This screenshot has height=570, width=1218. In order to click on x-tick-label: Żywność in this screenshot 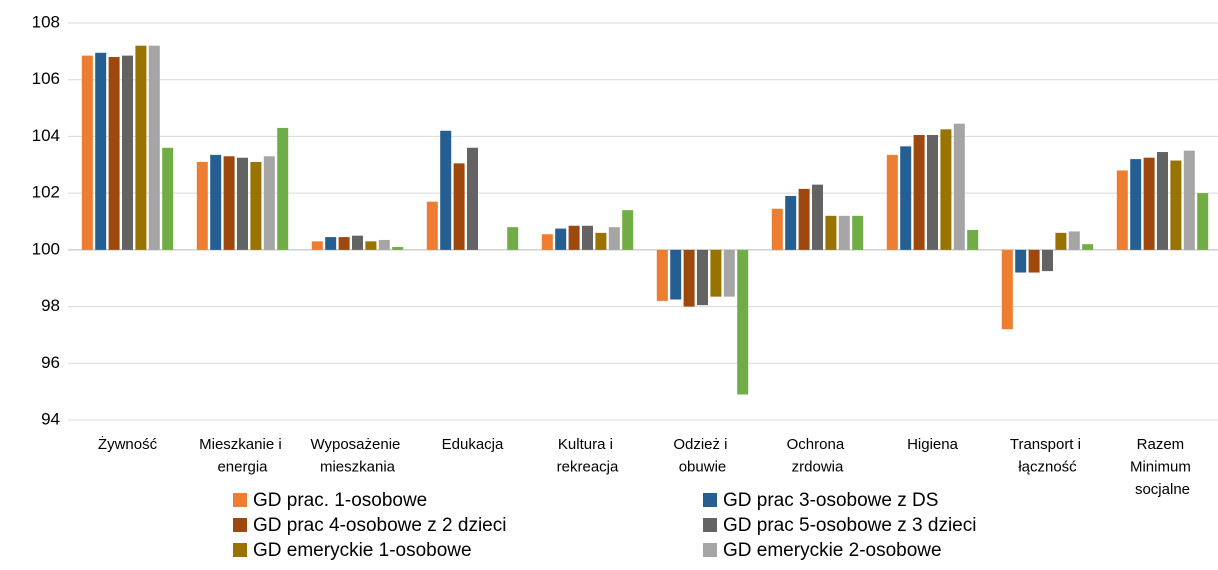, I will do `click(128, 444)`.